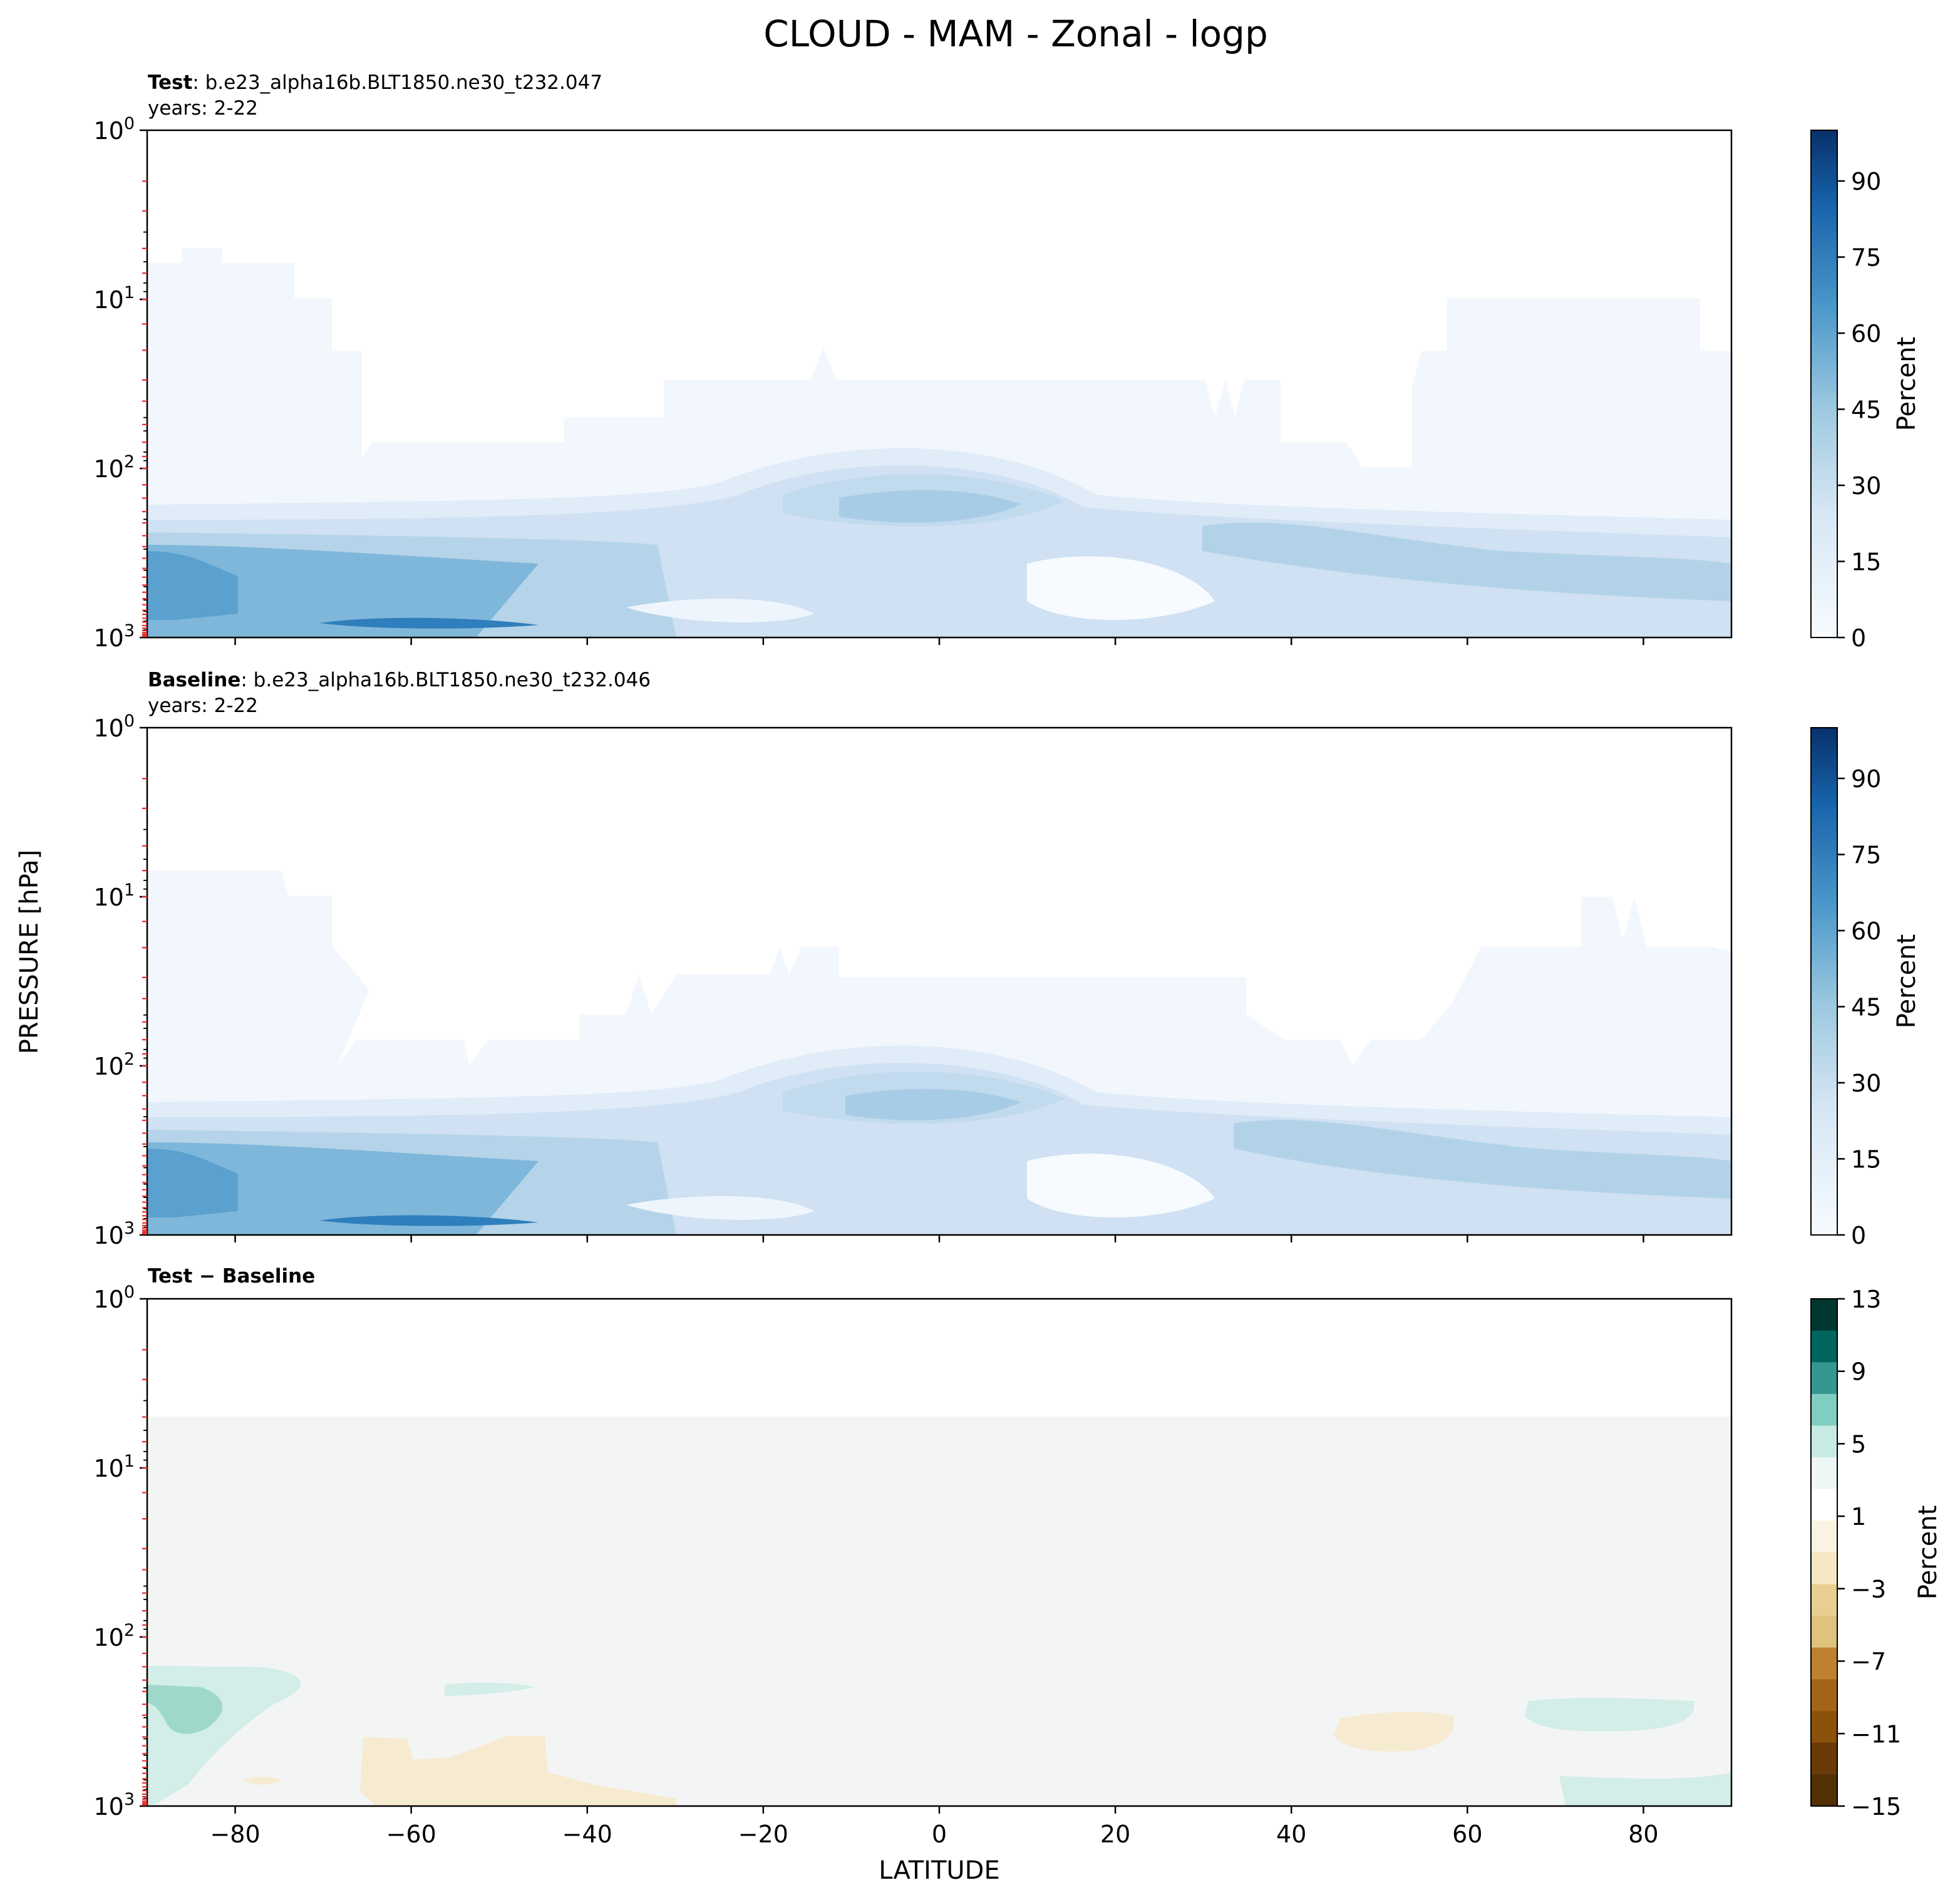 The height and width of the screenshot is (1900, 1960). I want to click on panel-difference-pos-nh, so click(1609, 1715).